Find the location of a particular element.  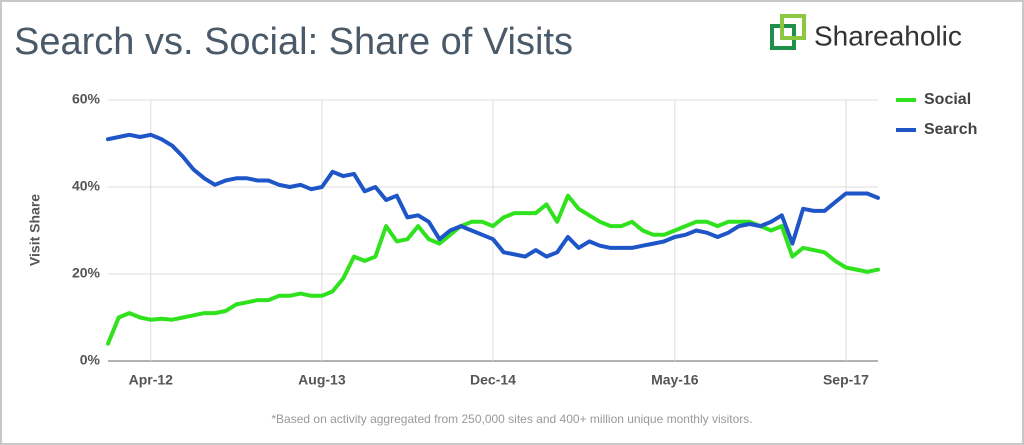

x-tick-label: Dec-14 is located at coordinates (493, 380).